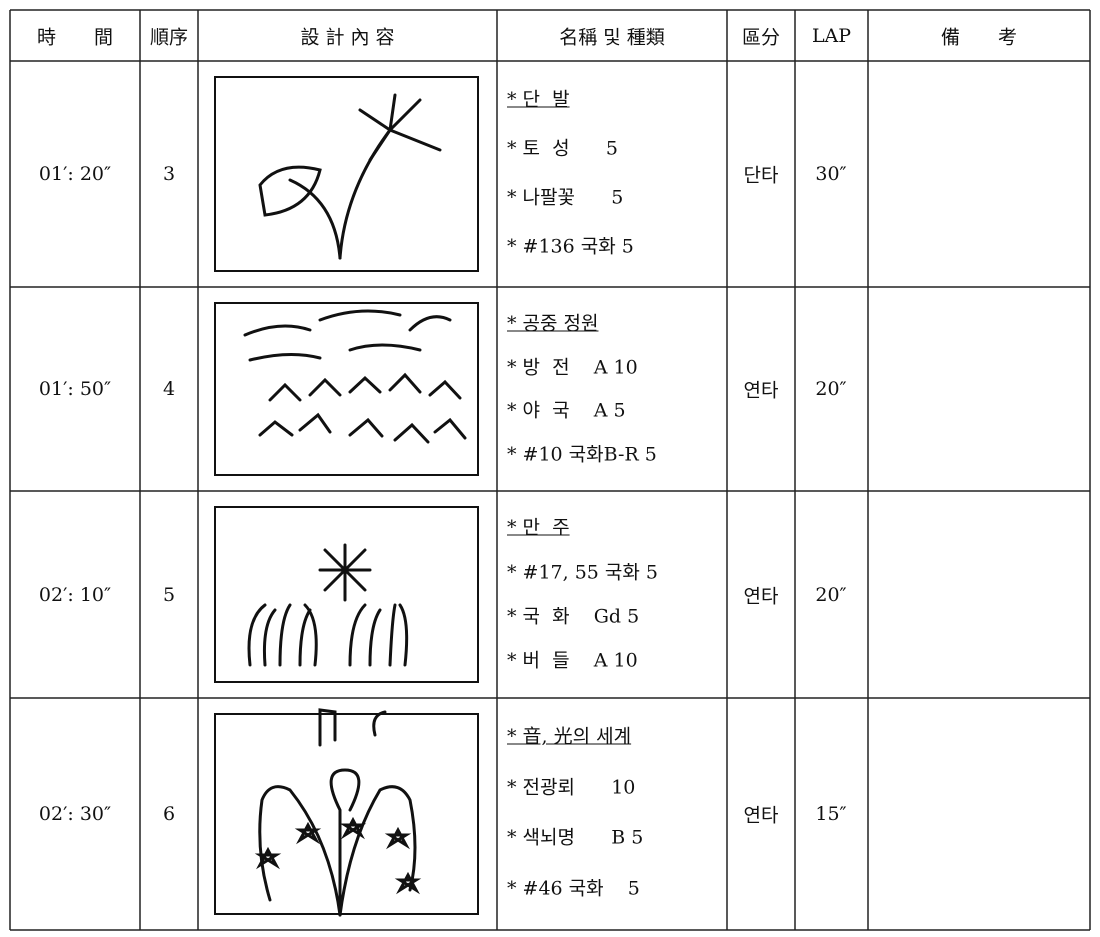  Describe the element at coordinates (761, 37) in the screenshot. I see `header-cell: 區分` at that location.